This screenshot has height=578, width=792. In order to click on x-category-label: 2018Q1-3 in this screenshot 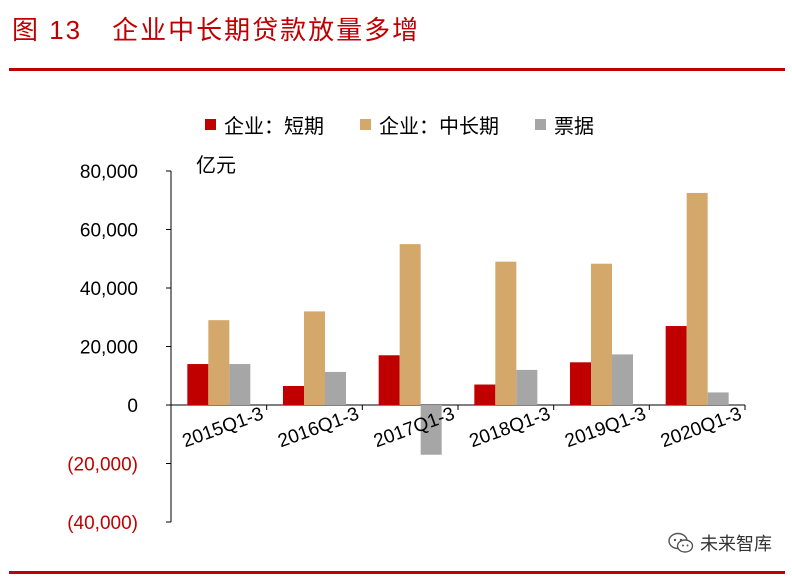, I will do `click(510, 428)`.